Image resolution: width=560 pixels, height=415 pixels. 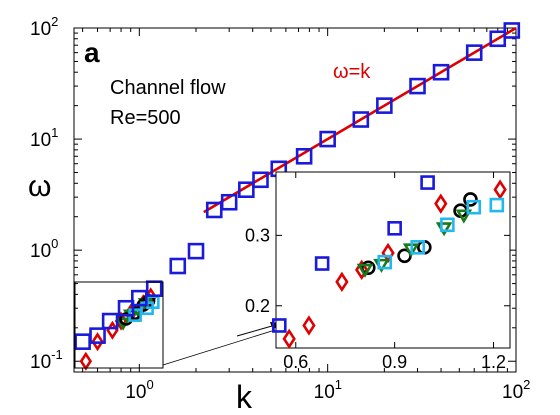 I want to click on y-tick-label: 10¹, so click(x=44, y=138).